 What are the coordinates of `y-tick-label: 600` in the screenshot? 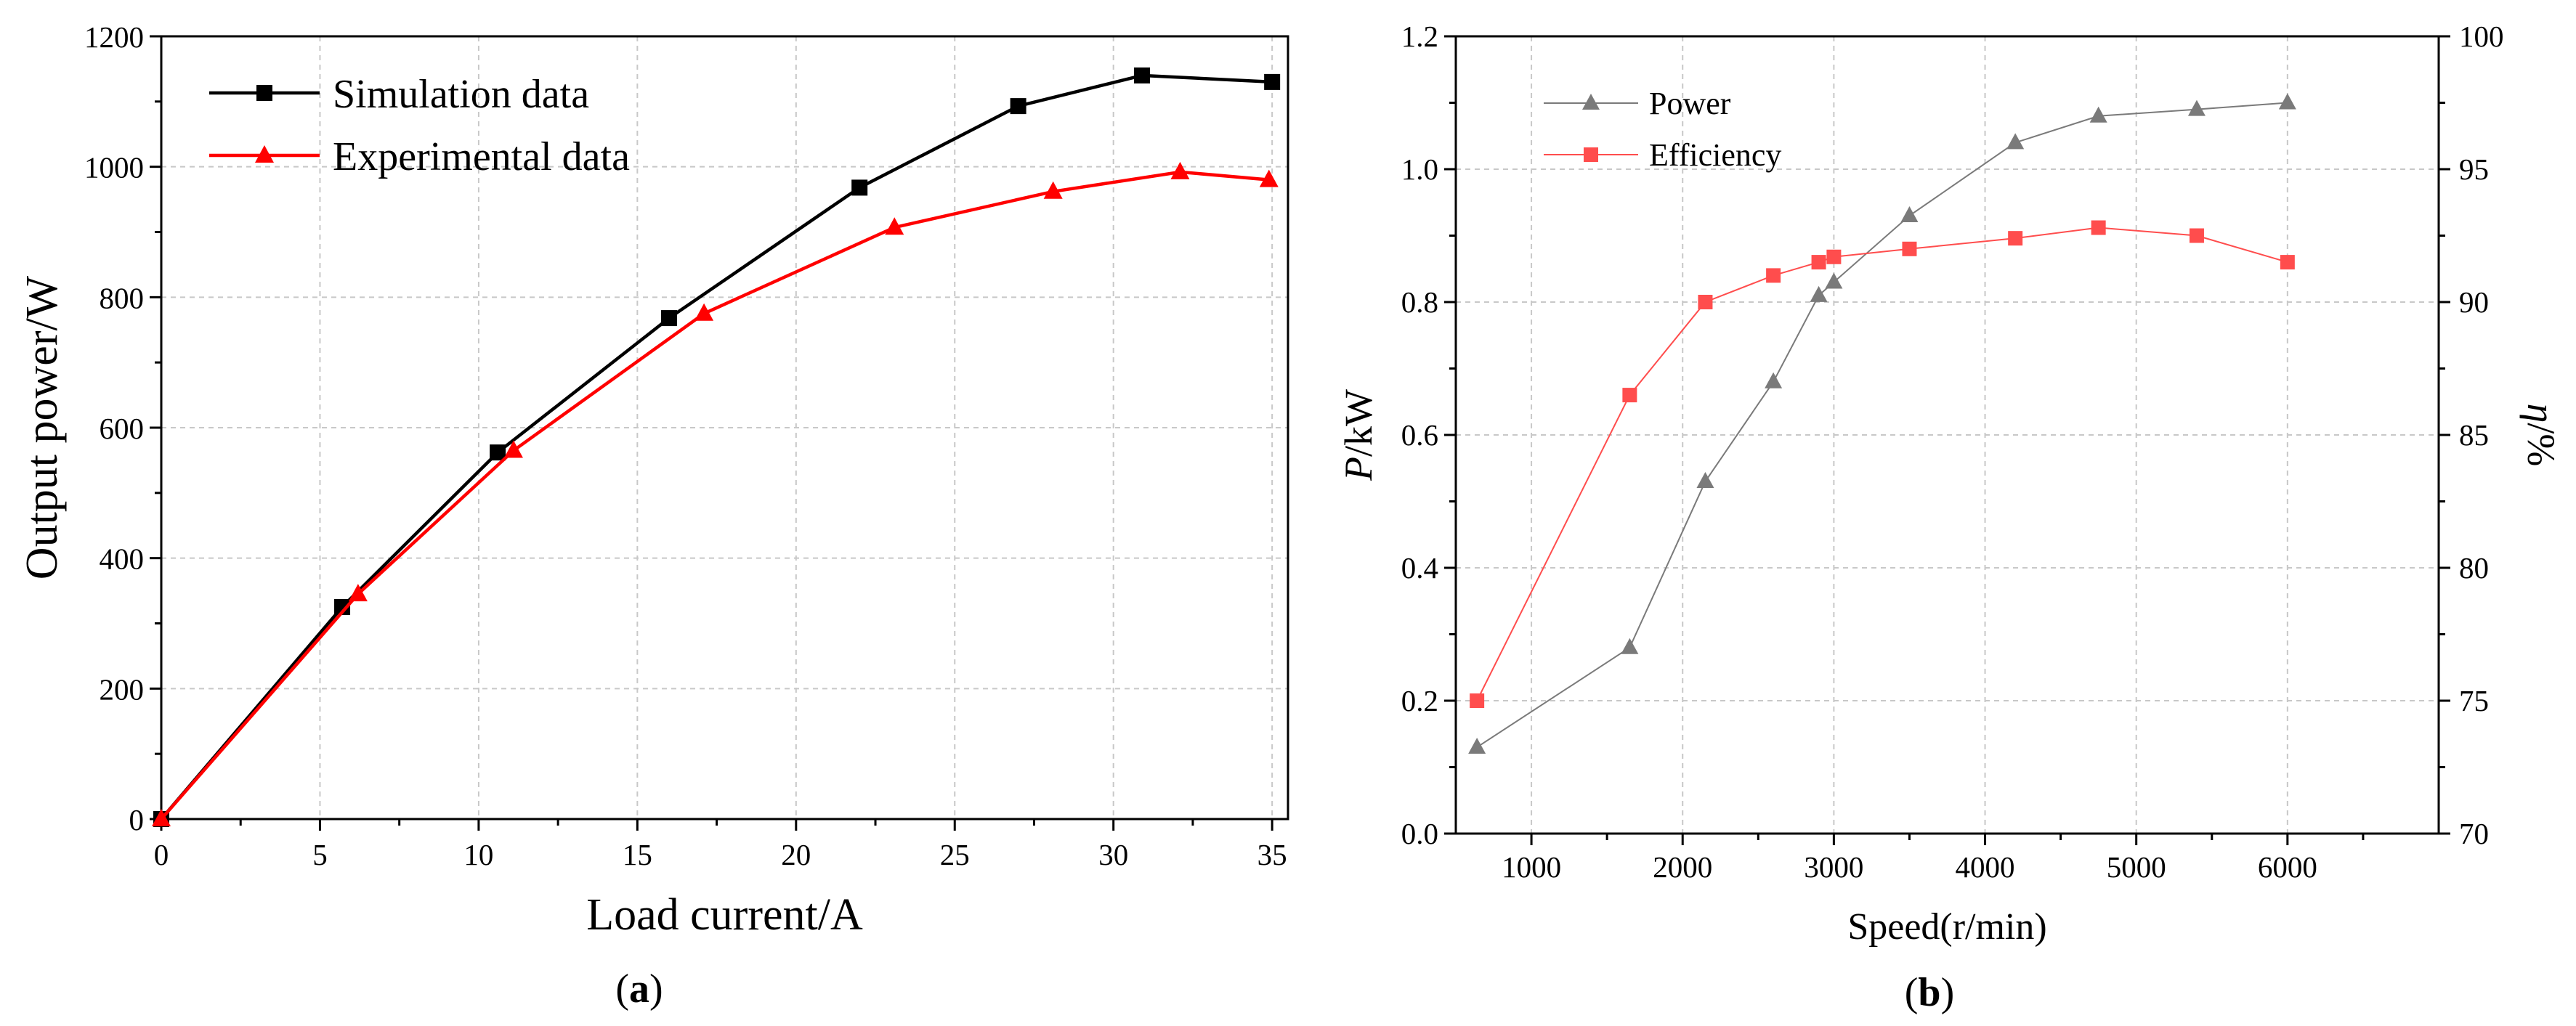 It's located at (122, 429).